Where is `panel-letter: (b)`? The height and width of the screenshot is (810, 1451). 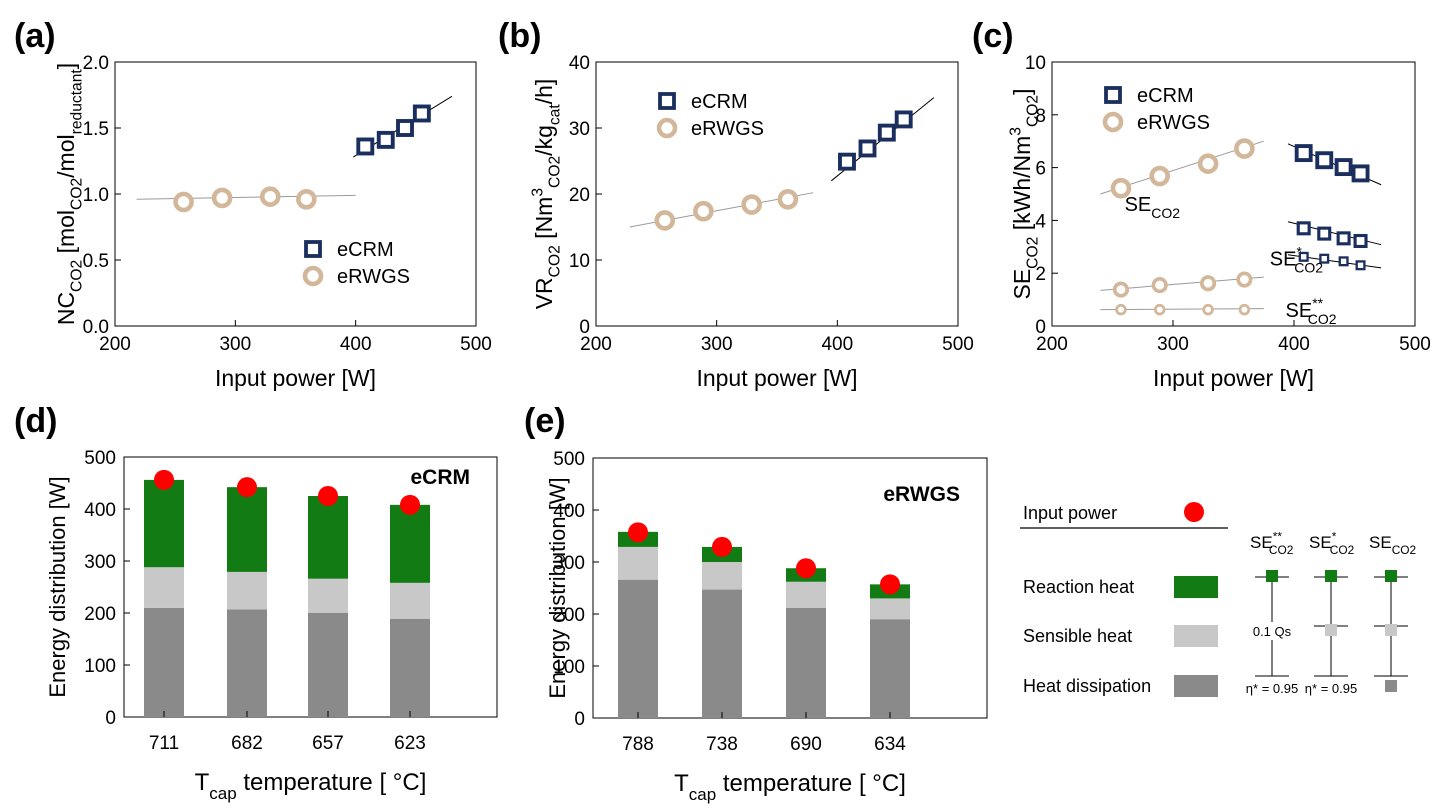
panel-letter: (b) is located at coordinates (519, 36).